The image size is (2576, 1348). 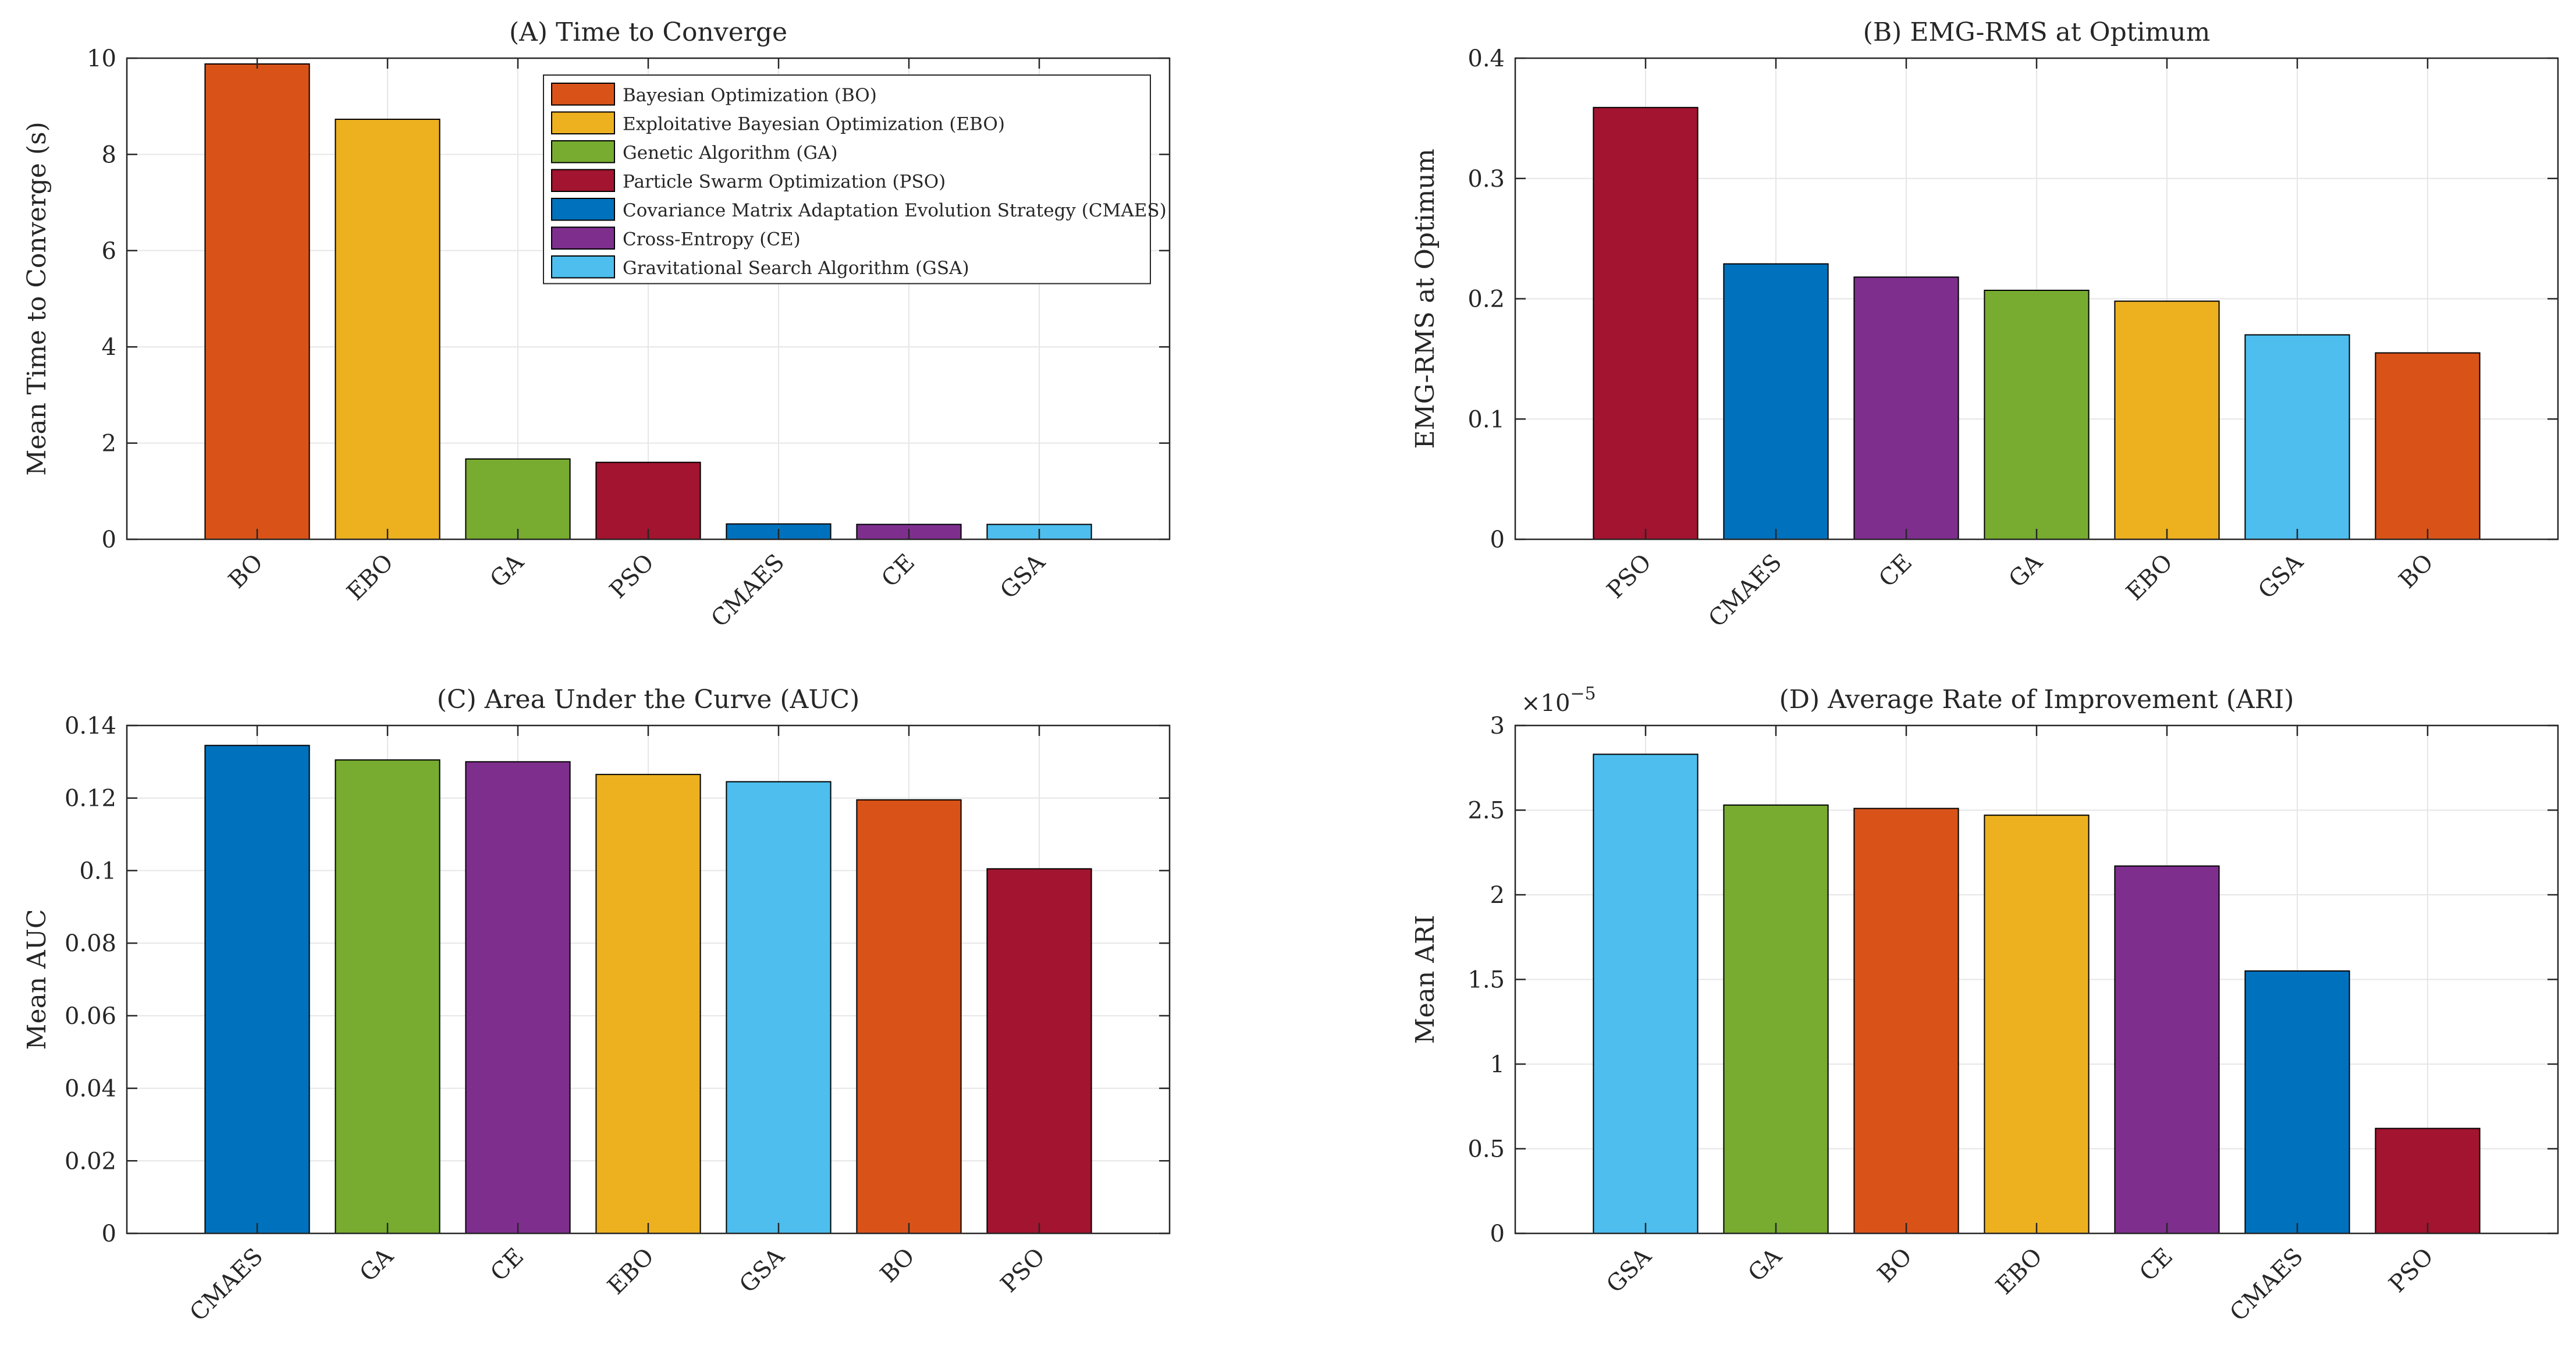 I want to click on legend-swatch-cmaes, so click(x=583, y=209).